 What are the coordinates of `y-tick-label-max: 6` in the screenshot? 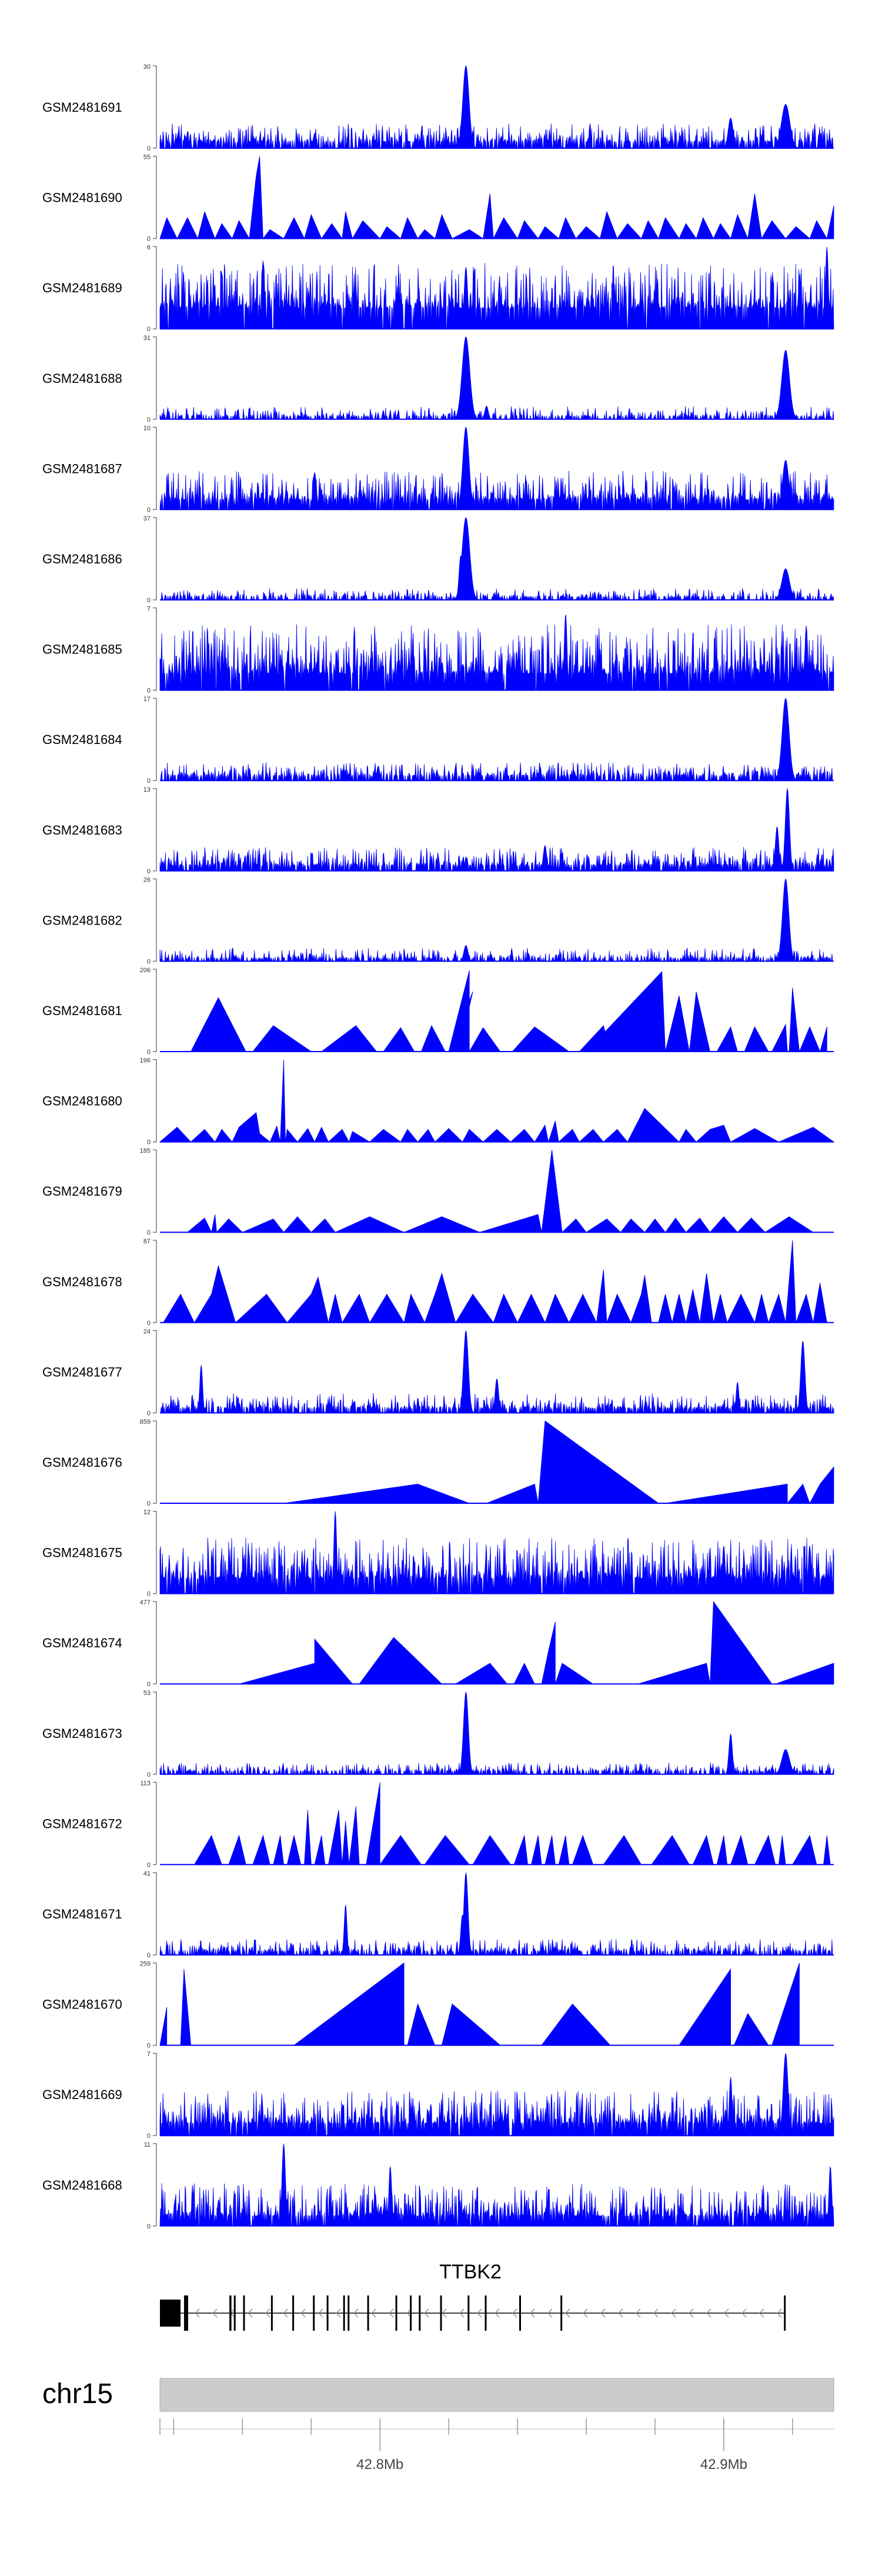 It's located at (149, 247).